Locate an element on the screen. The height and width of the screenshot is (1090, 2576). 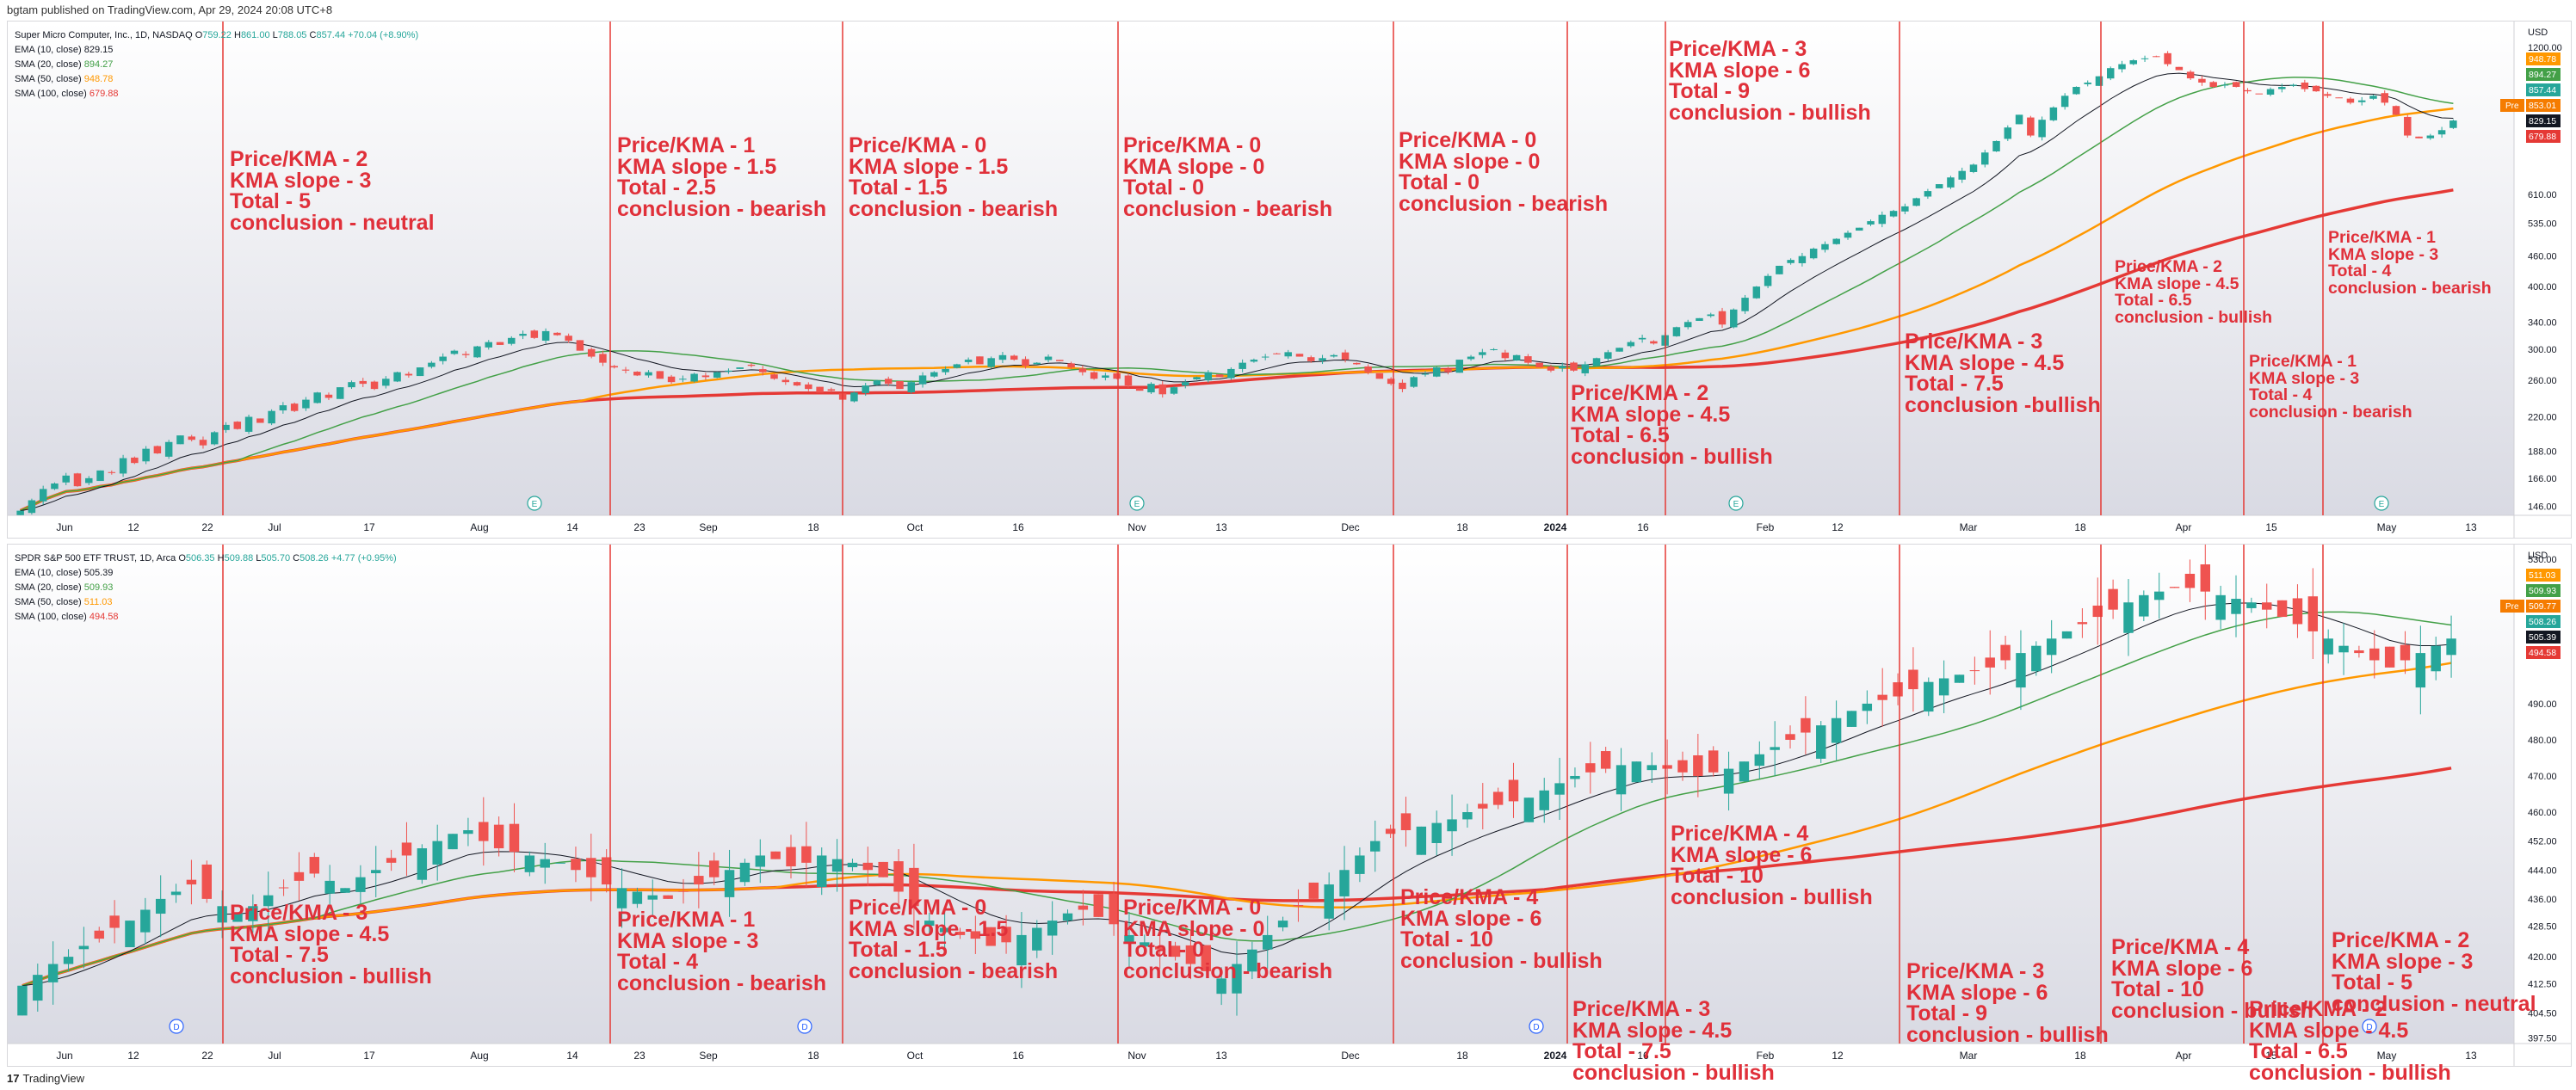
event-marker-icon is located at coordinates (2381, 503).